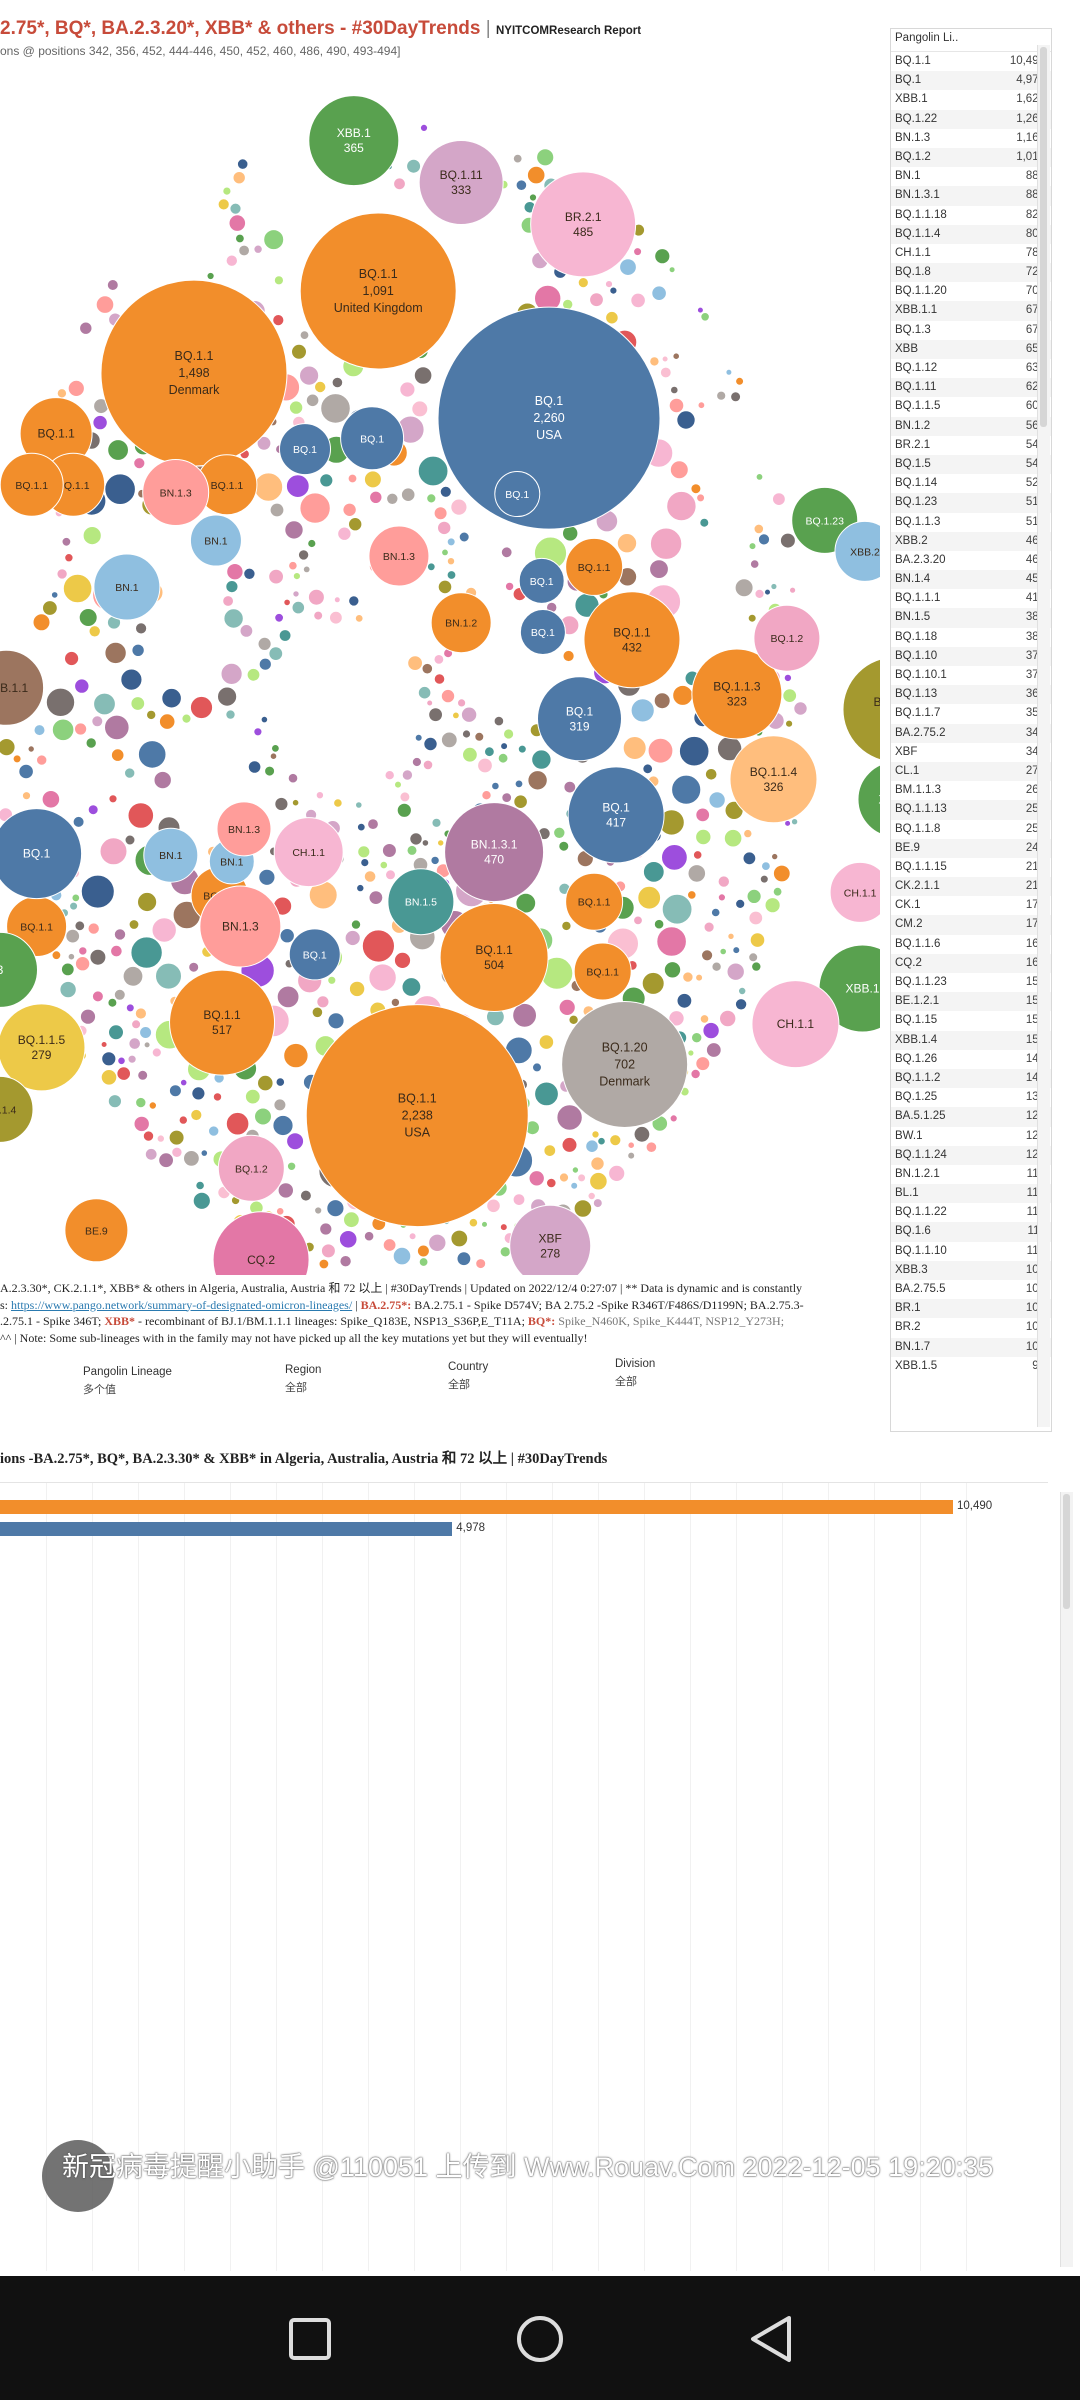 This screenshot has height=2400, width=1080. I want to click on table-row: BQ.1.1.13 257, so click(971, 810).